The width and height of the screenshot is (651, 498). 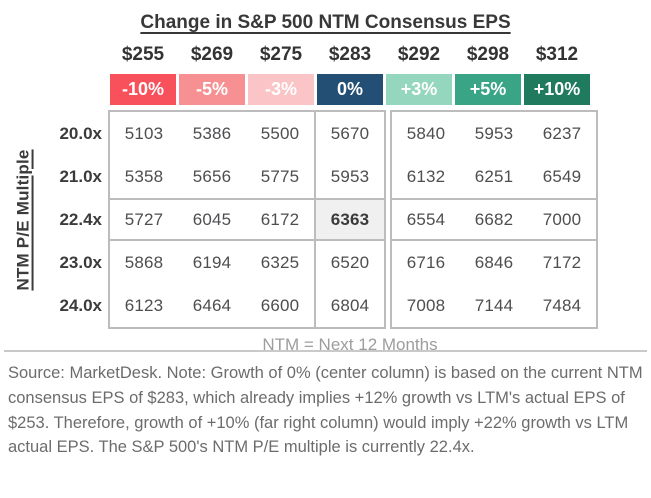 I want to click on eps-value-cell: 5500, so click(x=280, y=133).